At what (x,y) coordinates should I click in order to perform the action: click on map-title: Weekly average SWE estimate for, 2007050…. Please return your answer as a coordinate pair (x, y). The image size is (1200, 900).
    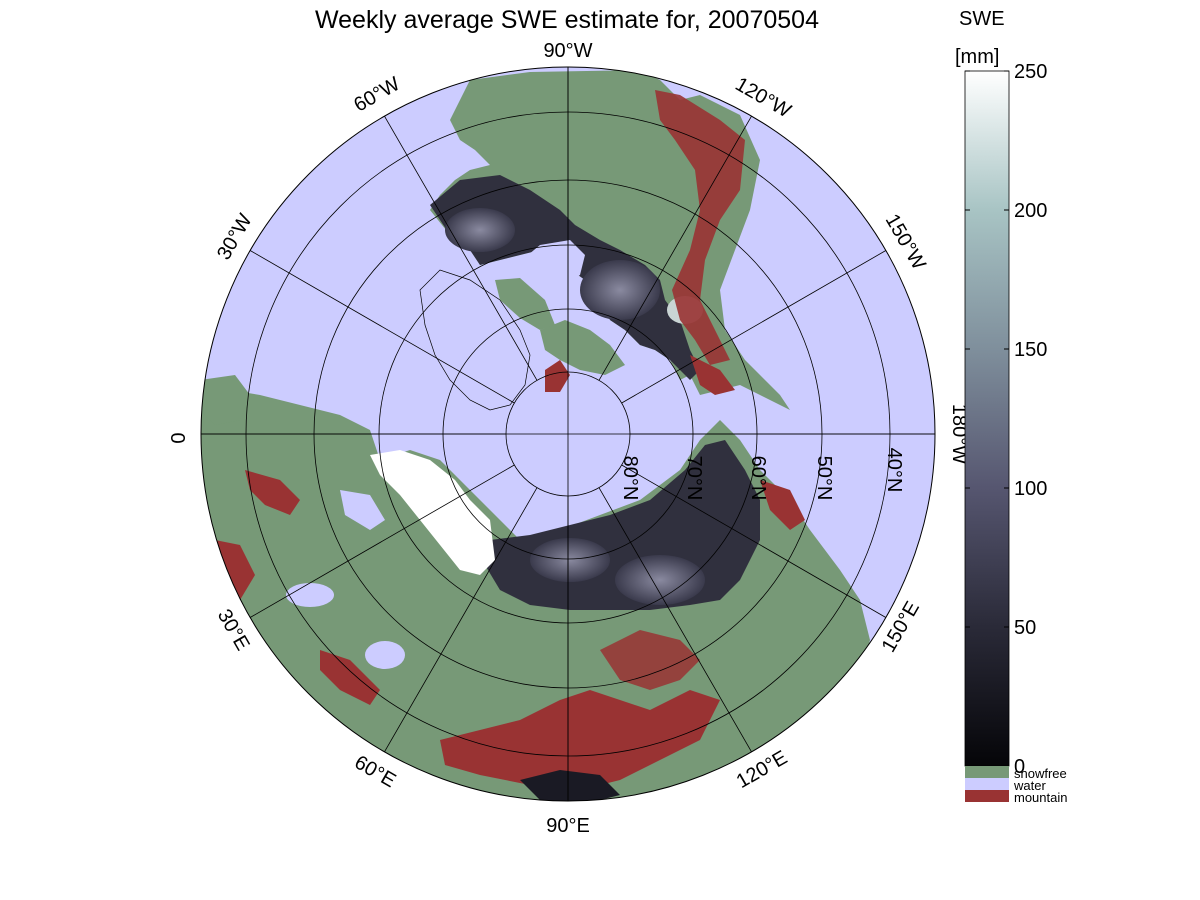
    Looking at the image, I should click on (567, 20).